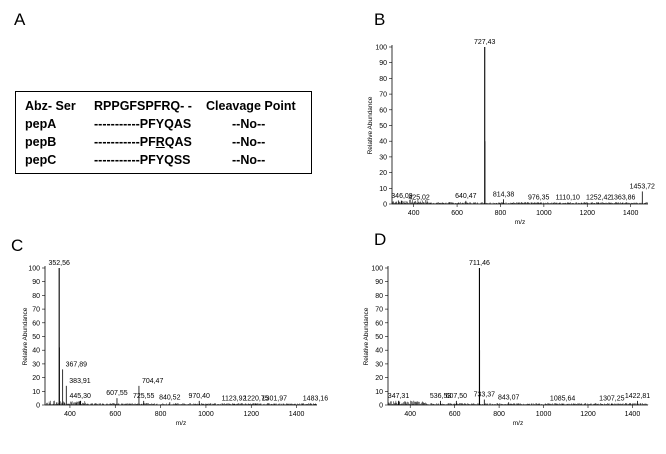  I want to click on peak-label: 1220,75, so click(255, 399).